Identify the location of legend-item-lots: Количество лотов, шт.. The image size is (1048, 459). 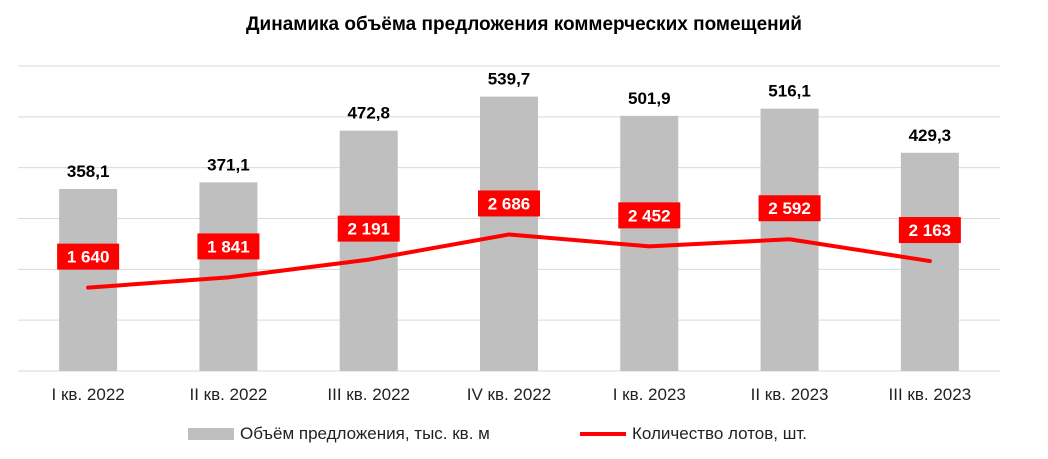
(693, 434).